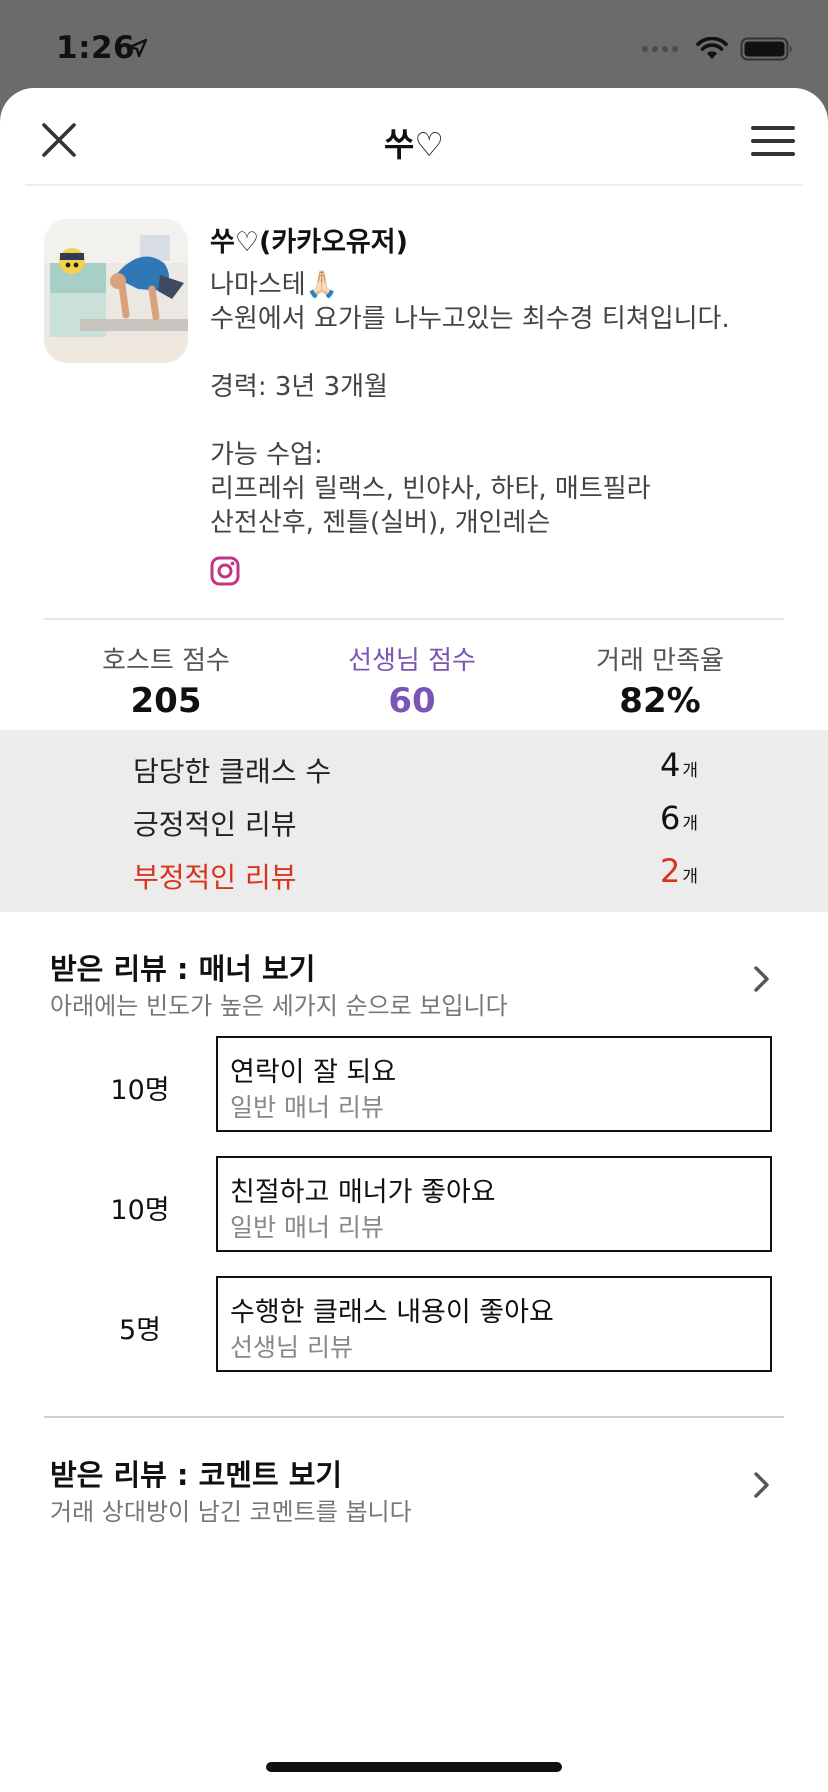  I want to click on stat-label: 담당한 클래스 수, so click(232, 771).